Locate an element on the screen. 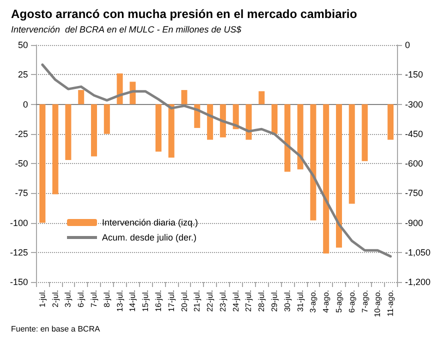 This screenshot has width=443, height=342. x-tick-label: 21-jul. is located at coordinates (197, 301).